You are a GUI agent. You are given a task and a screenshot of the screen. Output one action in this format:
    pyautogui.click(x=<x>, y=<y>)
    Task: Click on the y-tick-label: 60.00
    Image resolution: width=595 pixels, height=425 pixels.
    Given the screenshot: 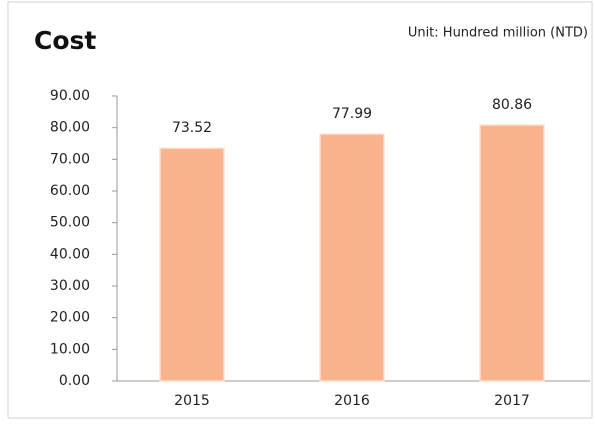 What is the action you would take?
    pyautogui.click(x=70, y=191)
    